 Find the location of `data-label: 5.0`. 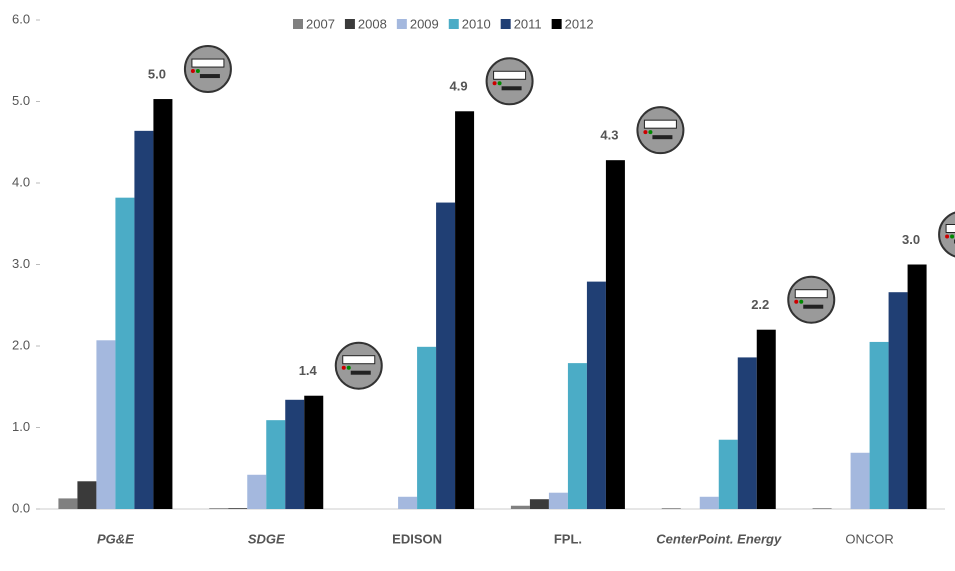

data-label: 5.0 is located at coordinates (157, 73).